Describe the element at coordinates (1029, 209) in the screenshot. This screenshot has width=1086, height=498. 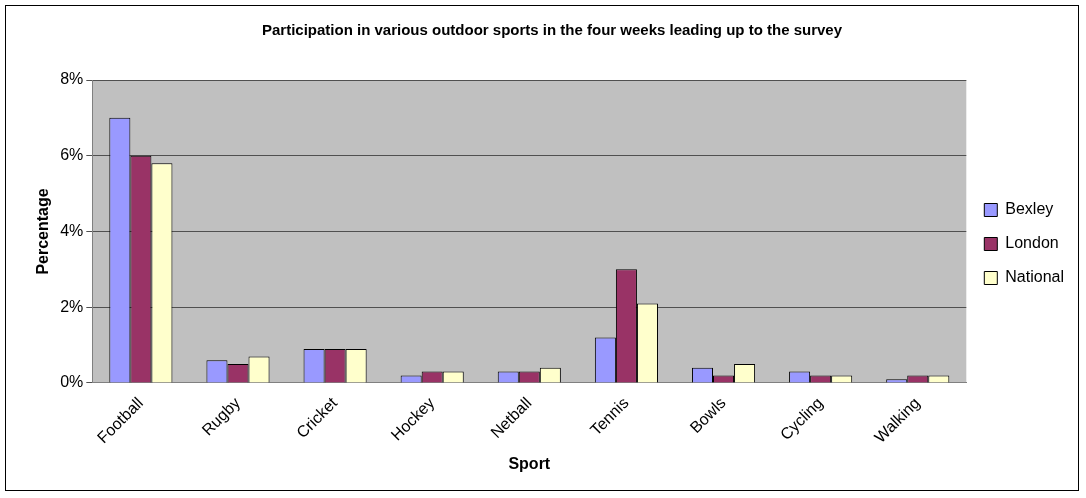
I see `legend-label: Bexley` at that location.